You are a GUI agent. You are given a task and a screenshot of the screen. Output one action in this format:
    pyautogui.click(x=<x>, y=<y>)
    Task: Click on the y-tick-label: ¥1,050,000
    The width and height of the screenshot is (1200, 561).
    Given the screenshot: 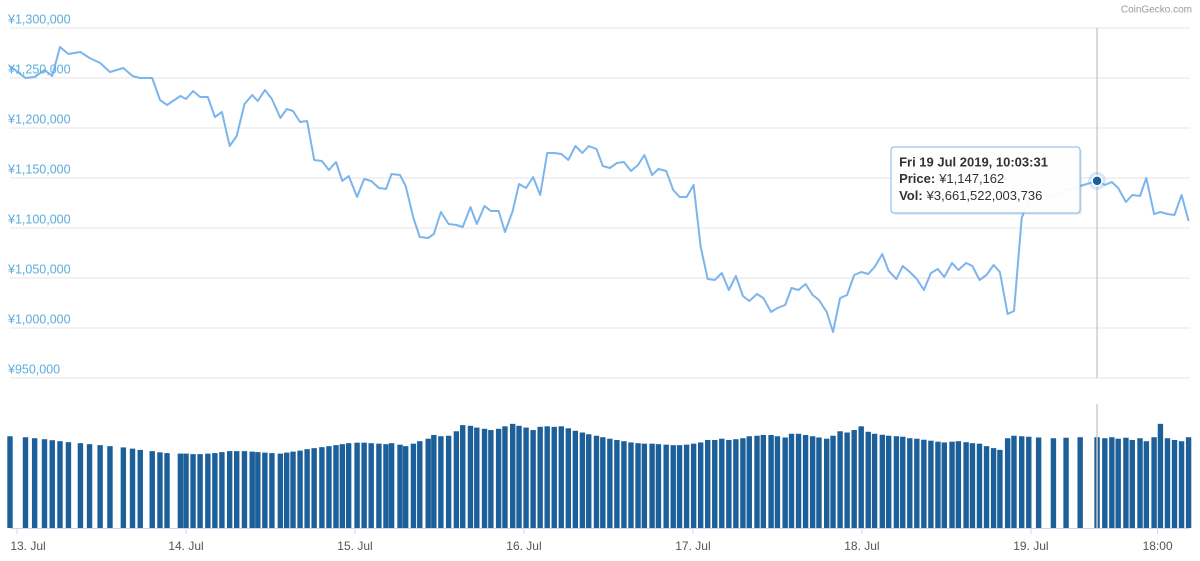 What is the action you would take?
    pyautogui.click(x=39, y=269)
    